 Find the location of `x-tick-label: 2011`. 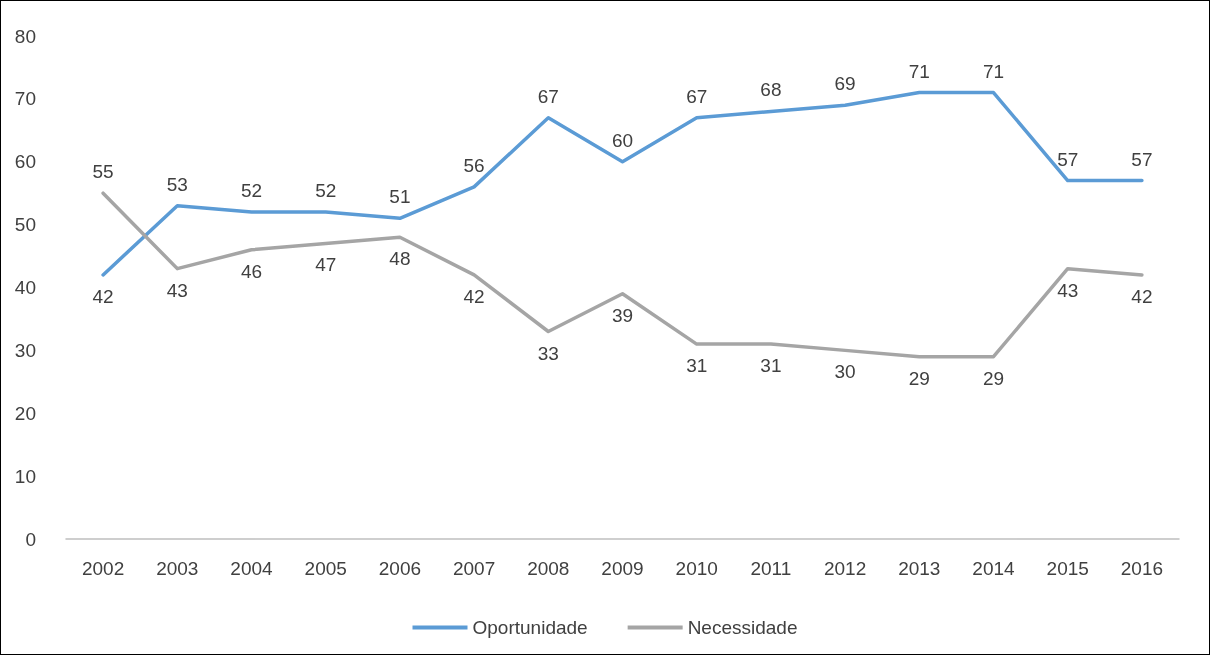

x-tick-label: 2011 is located at coordinates (771, 568).